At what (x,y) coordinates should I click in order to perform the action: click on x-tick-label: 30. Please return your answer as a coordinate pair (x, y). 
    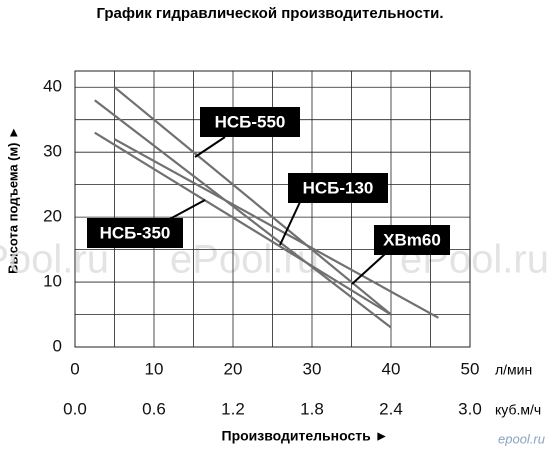
    Looking at the image, I should click on (312, 368).